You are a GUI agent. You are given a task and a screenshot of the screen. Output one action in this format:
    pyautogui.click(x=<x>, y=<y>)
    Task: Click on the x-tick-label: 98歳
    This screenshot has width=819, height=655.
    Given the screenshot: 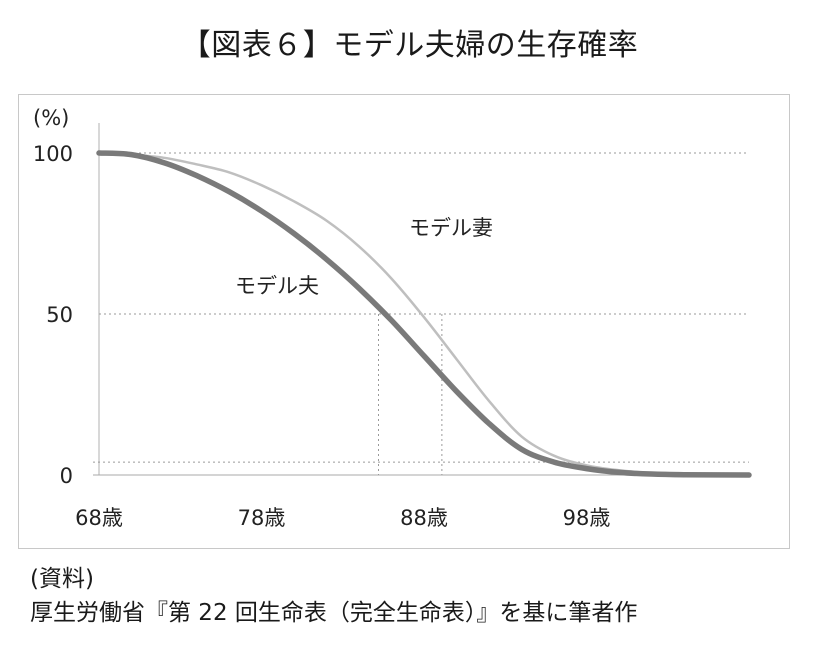 What is the action you would take?
    pyautogui.click(x=587, y=518)
    